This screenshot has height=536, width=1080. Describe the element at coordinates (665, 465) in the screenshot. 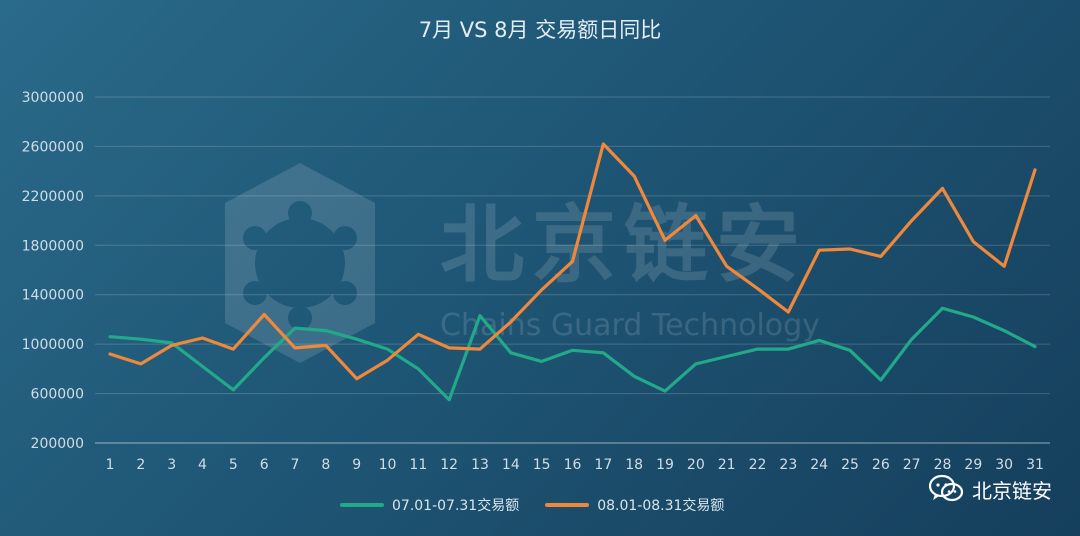

I see `x-tick-label: 19` at that location.